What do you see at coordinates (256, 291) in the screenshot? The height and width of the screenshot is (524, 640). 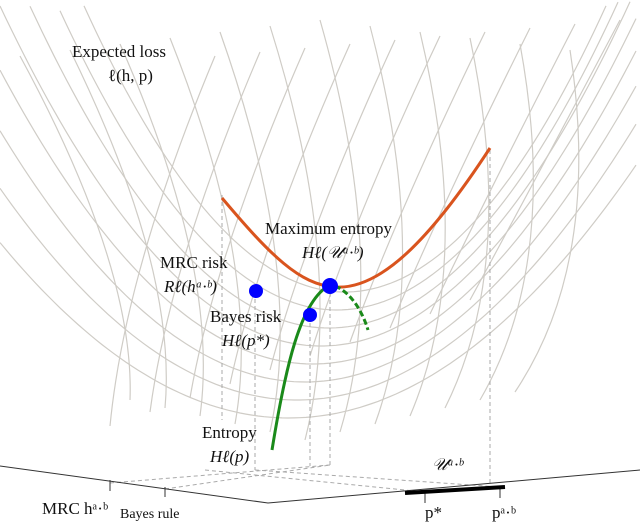 I see `mrc-risk-point` at bounding box center [256, 291].